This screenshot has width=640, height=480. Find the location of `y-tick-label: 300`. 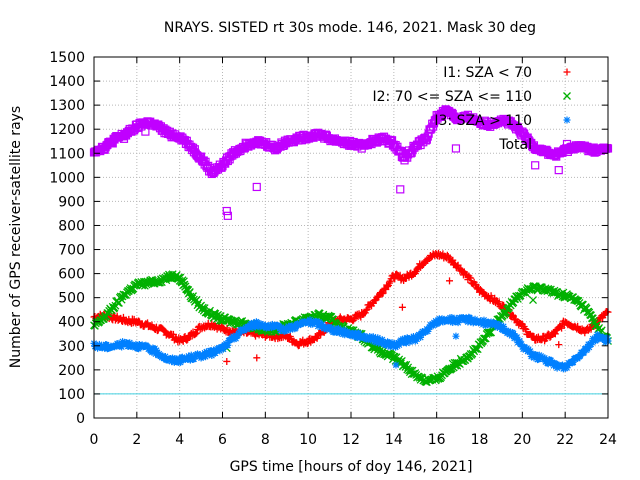

y-tick-label: 300 is located at coordinates (71, 347).